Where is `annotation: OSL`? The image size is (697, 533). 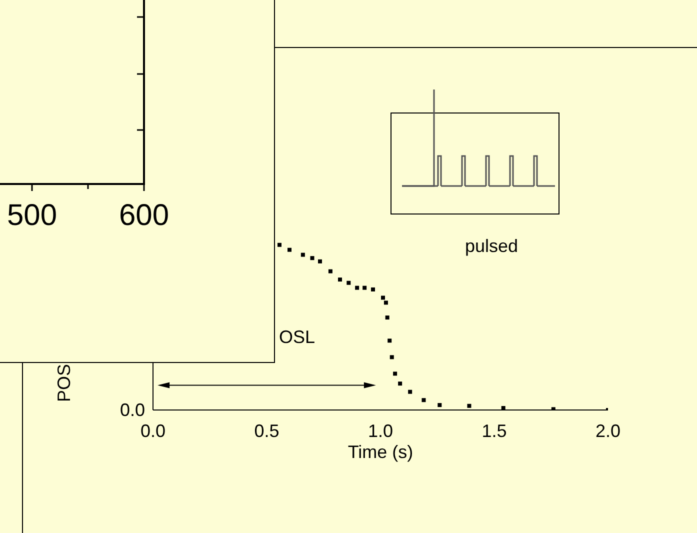
annotation: OSL is located at coordinates (297, 337).